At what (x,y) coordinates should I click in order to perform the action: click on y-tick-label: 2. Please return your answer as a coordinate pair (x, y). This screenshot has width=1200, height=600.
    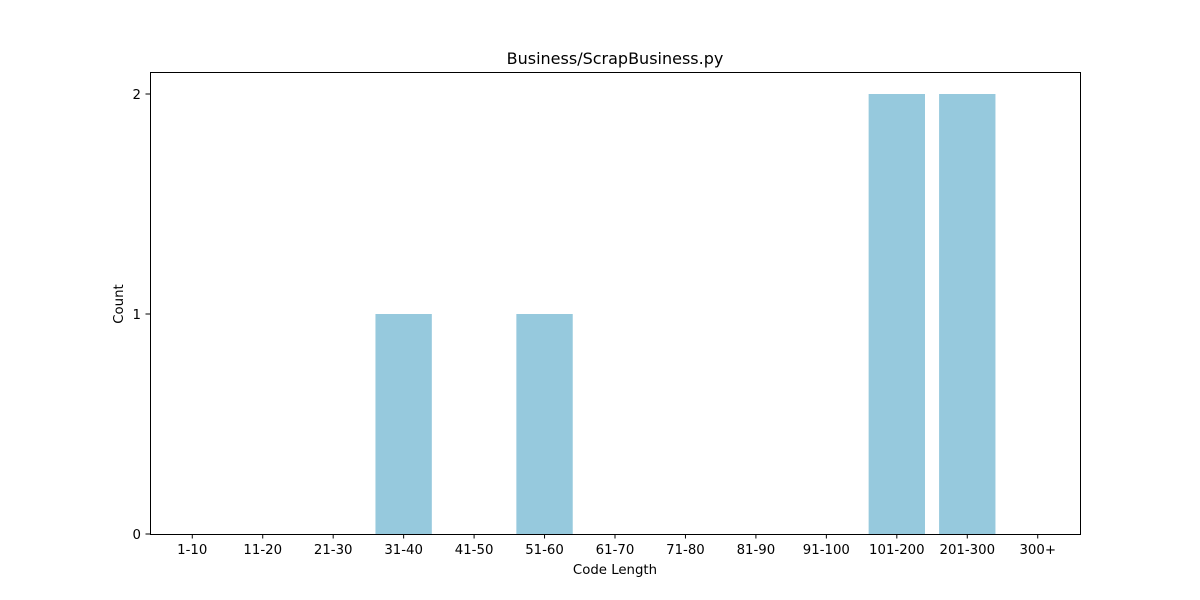
    Looking at the image, I should click on (137, 95).